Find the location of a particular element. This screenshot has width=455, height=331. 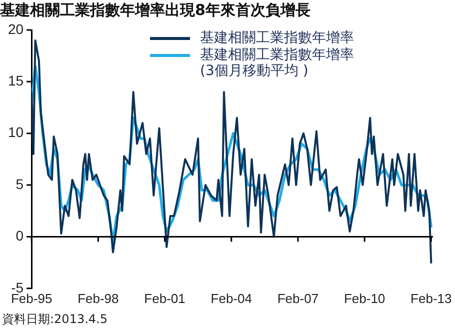

chart-title: 基建相關工業指數年增率出現8年來首次負增長 is located at coordinates (155, 9).